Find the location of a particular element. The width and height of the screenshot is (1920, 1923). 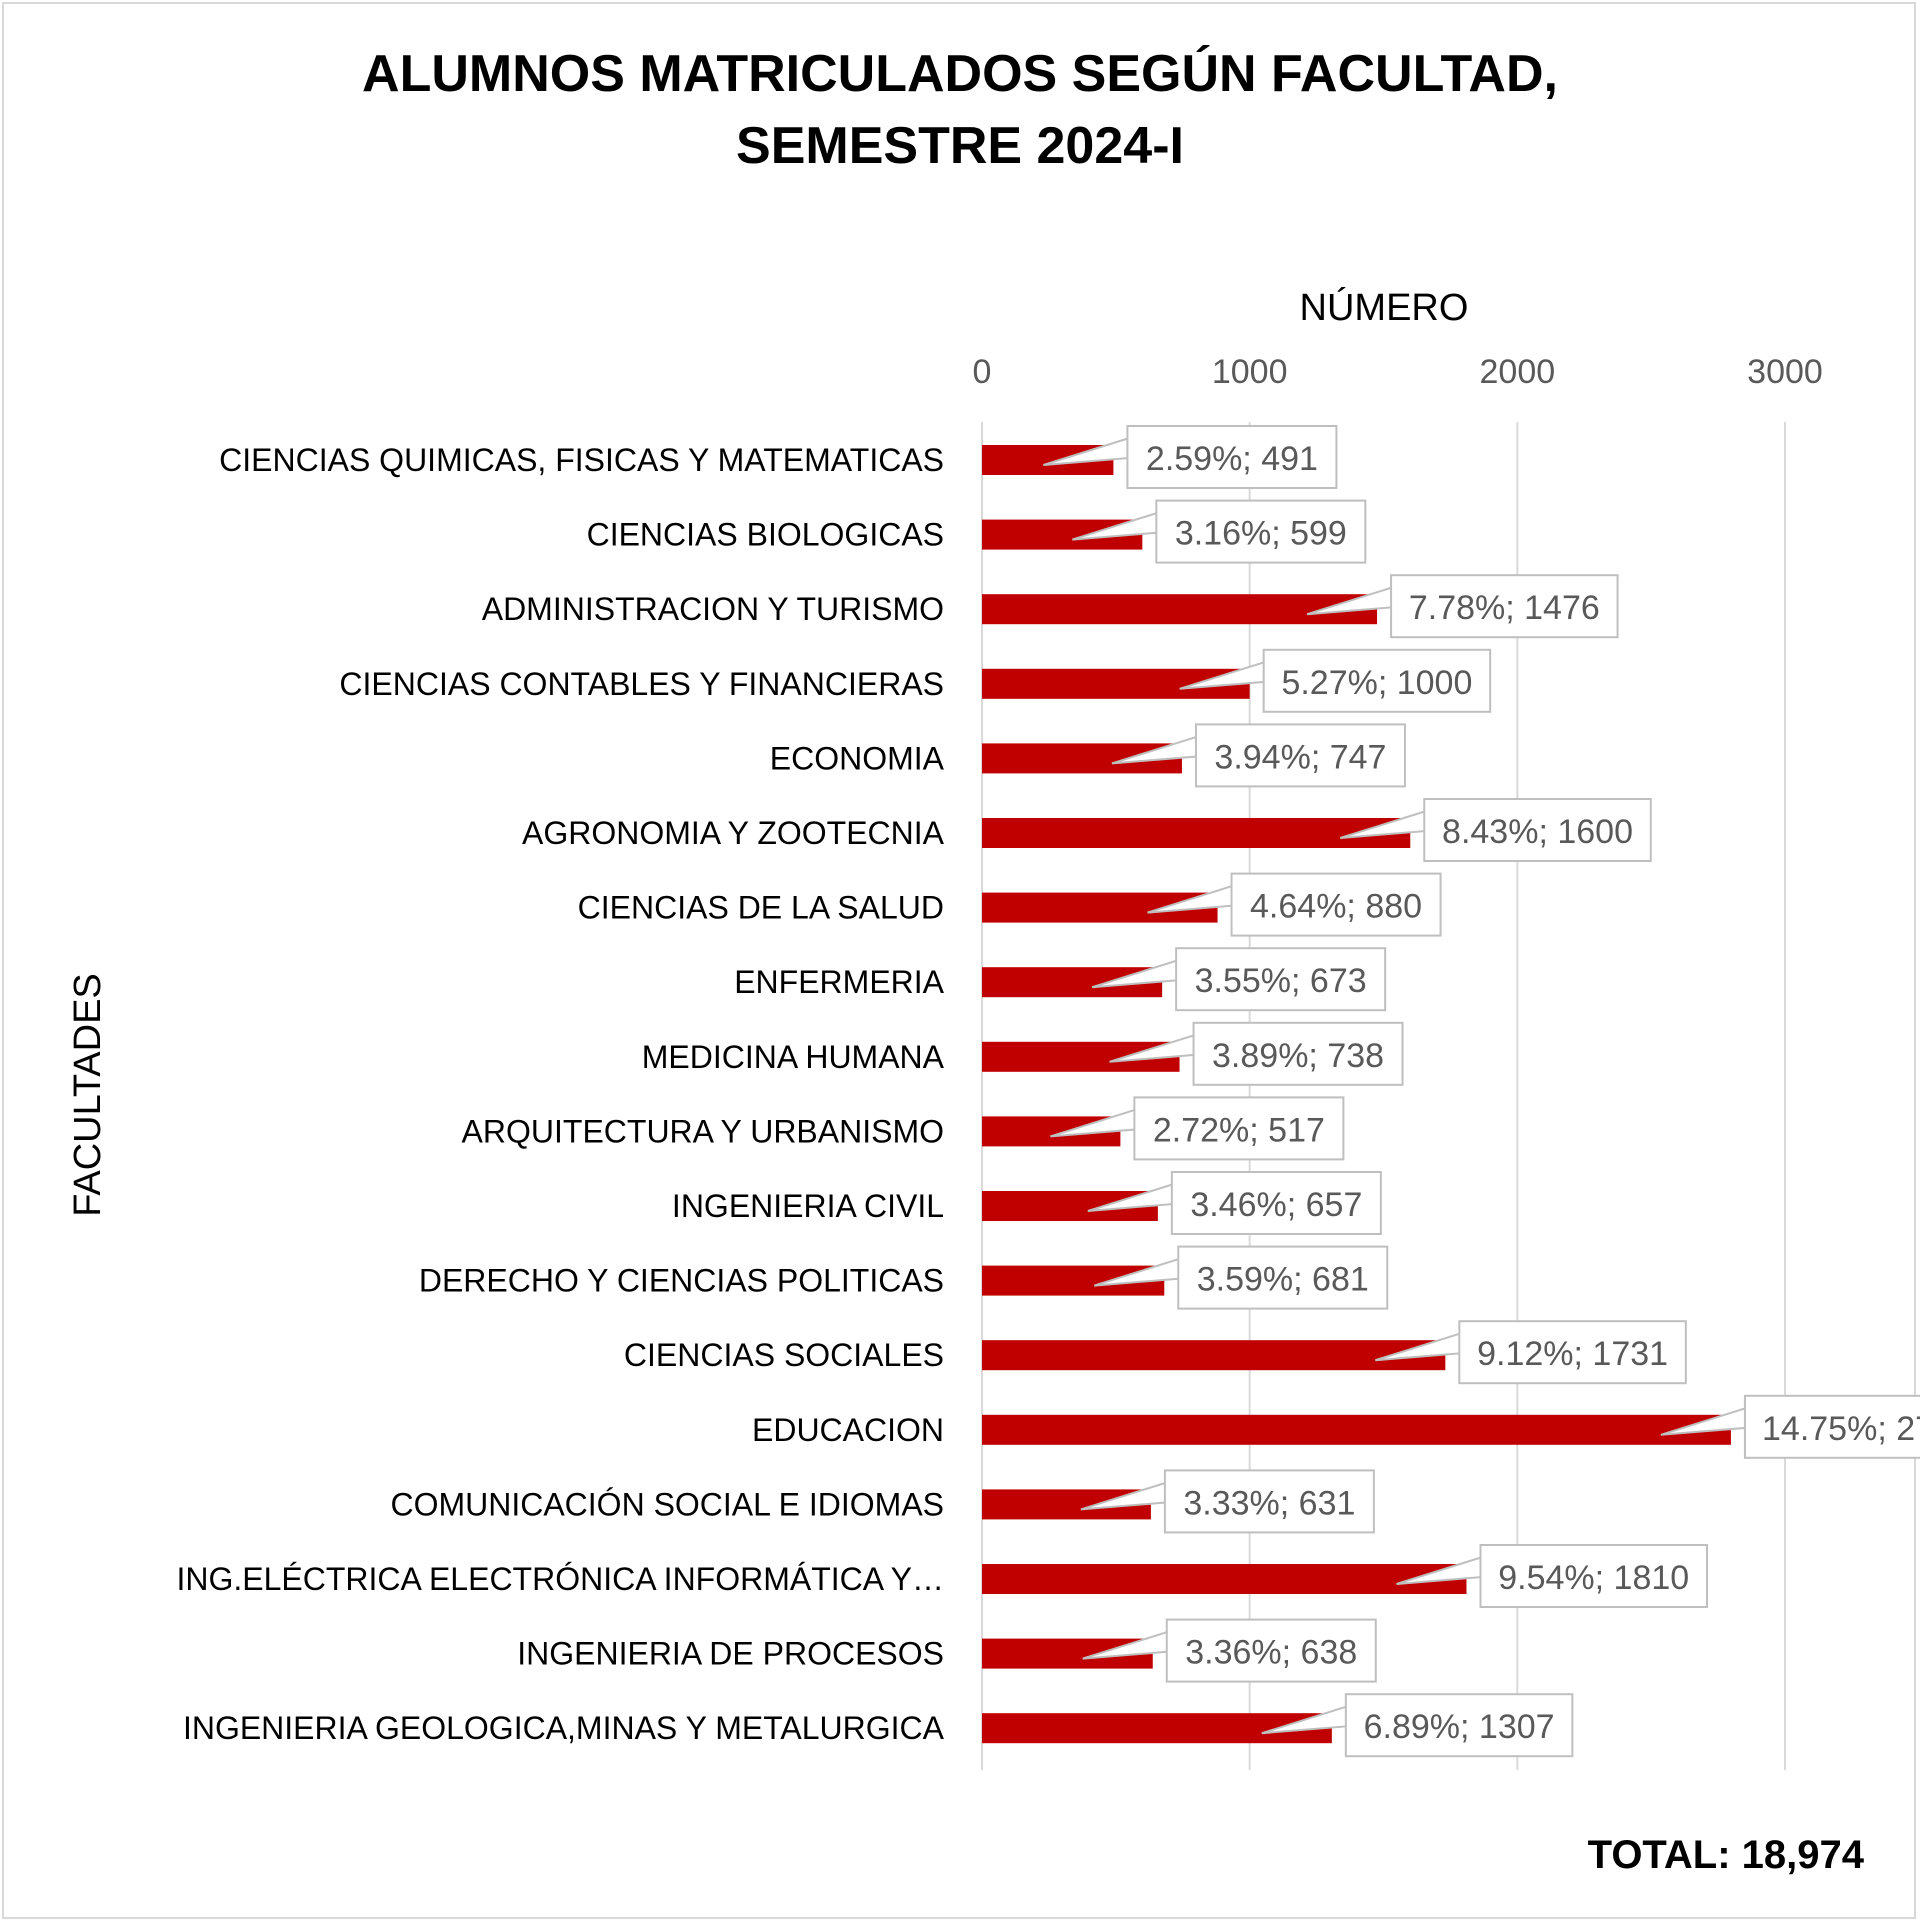

data-label-text-1: 3.16%; 599 is located at coordinates (1261, 534).